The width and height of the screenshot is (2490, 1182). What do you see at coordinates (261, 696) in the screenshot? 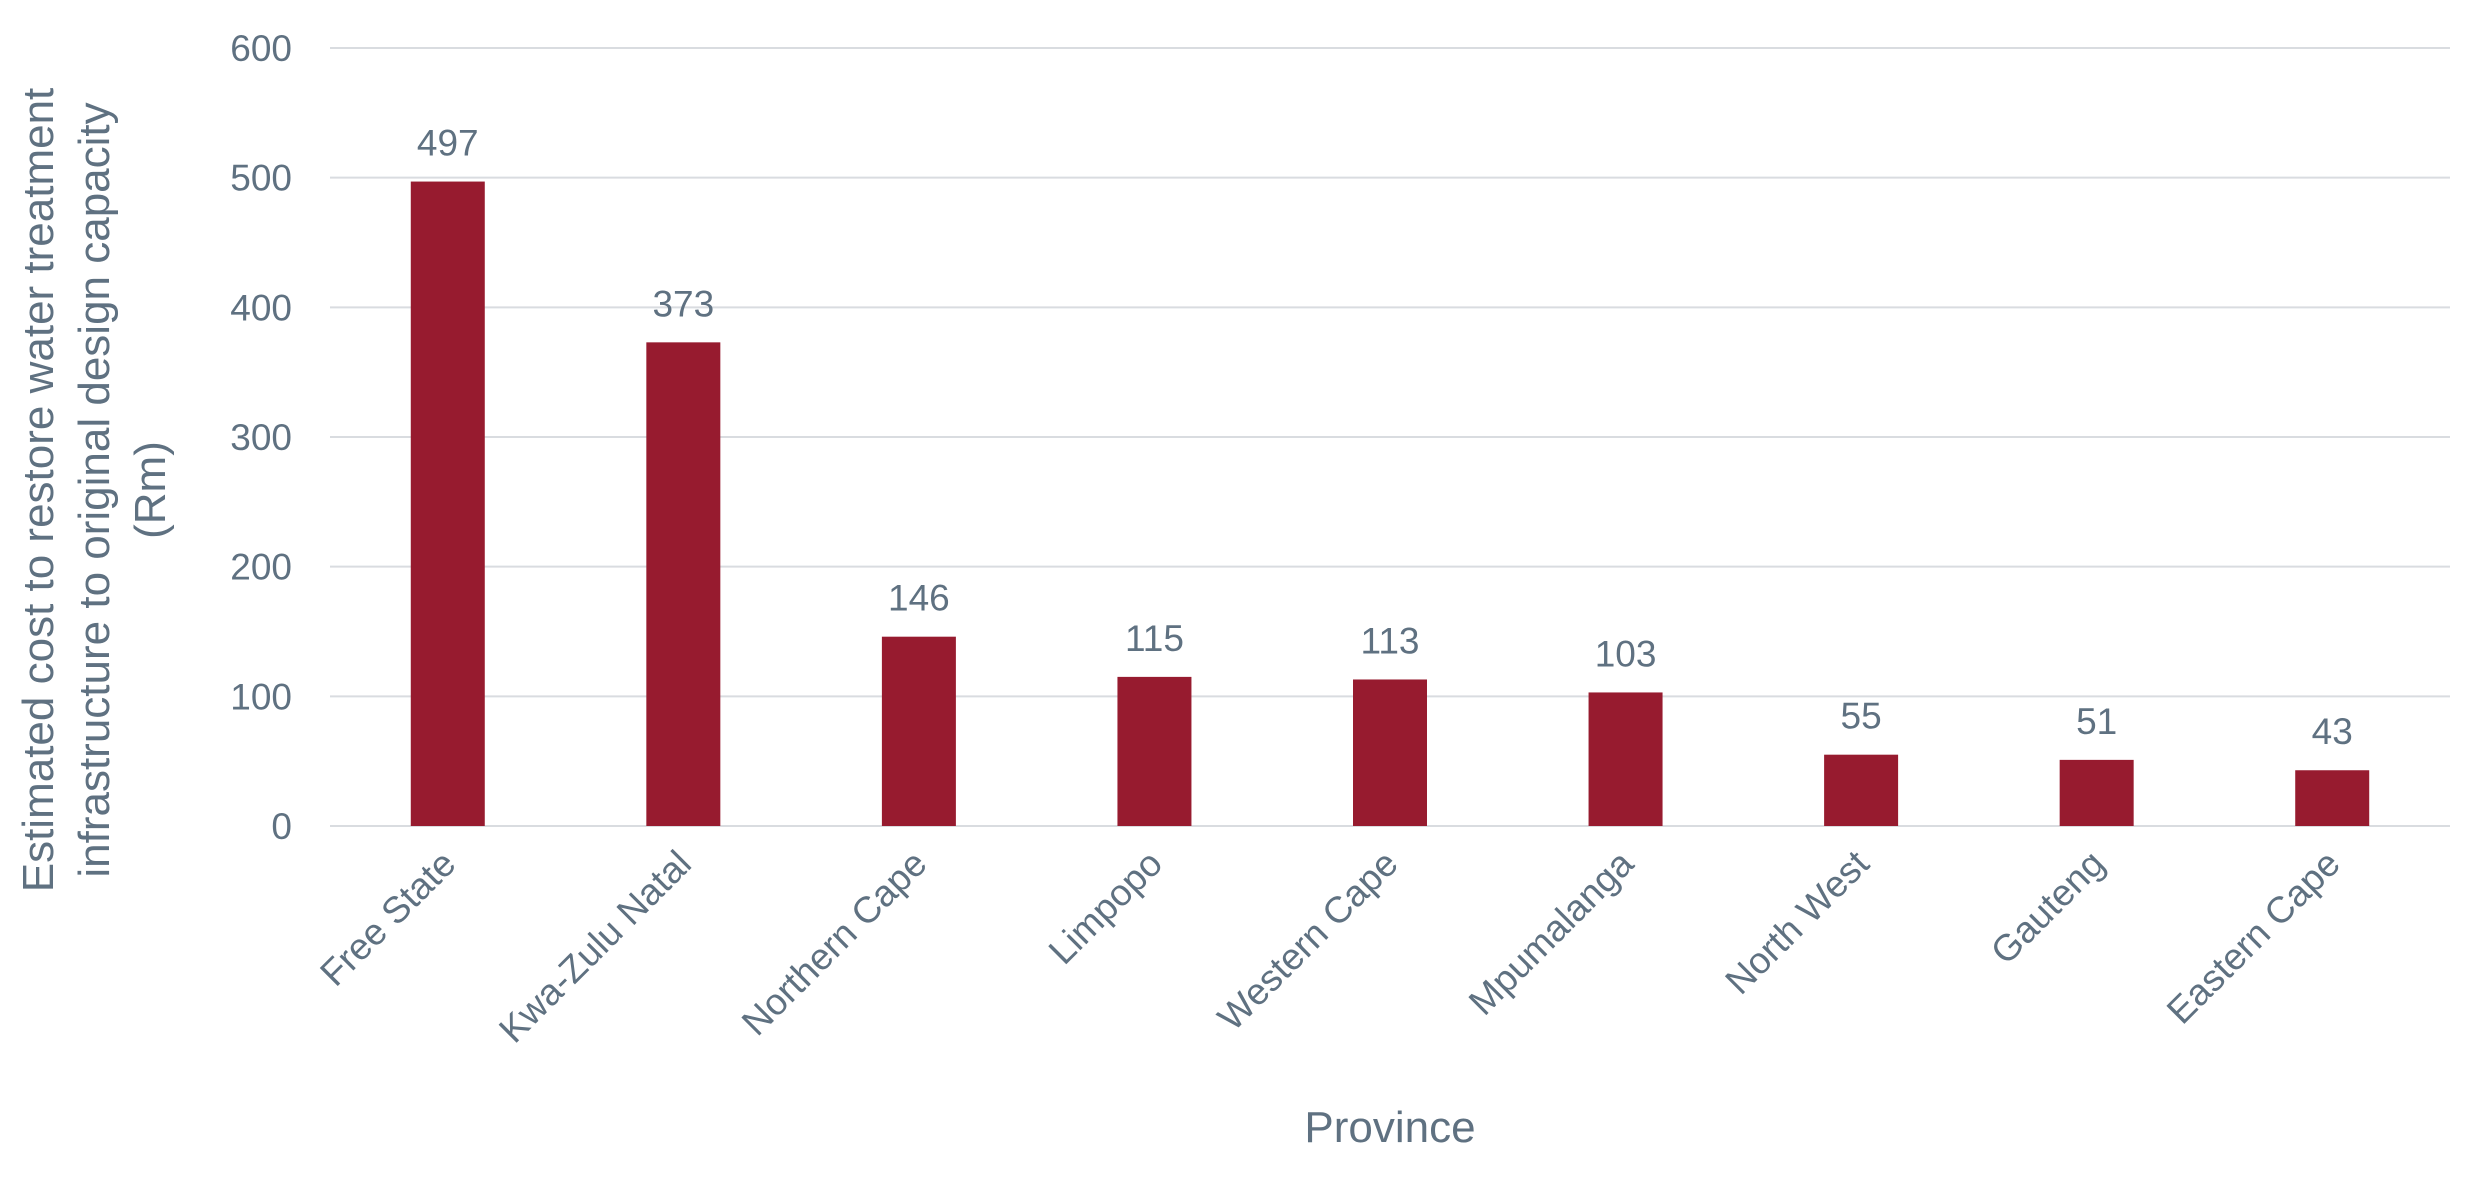
I see `y-tick-label: 100` at bounding box center [261, 696].